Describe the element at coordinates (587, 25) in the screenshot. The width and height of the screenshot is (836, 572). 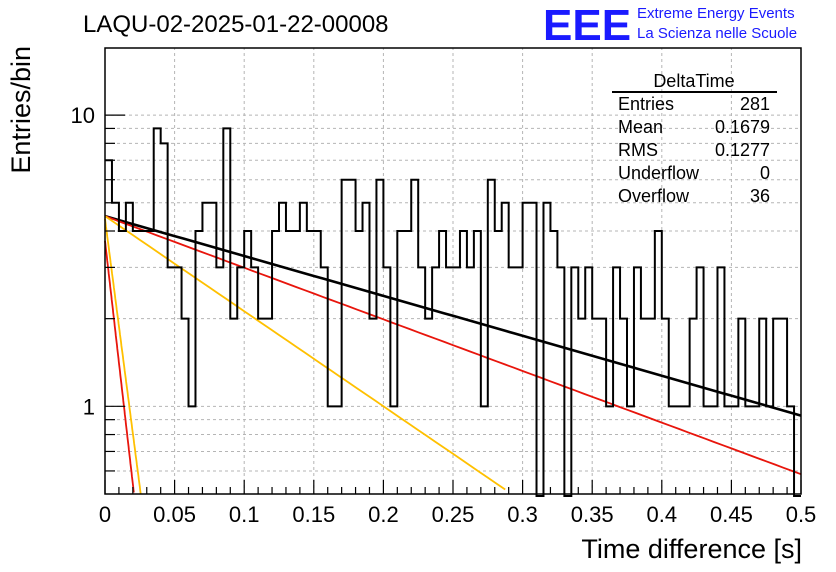
I see `eee-logo-mark: EEE` at that location.